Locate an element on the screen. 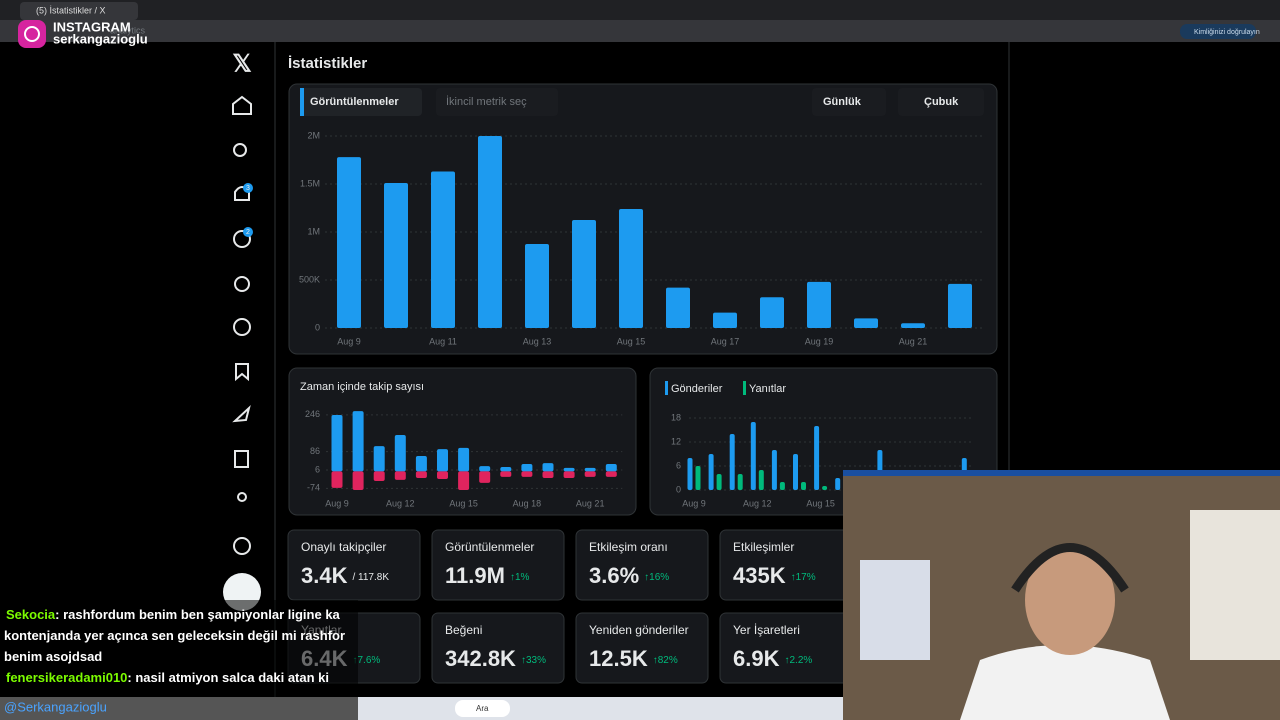 This screenshot has width=1280, height=720. overlay-handle: serkangazioglu is located at coordinates (100, 38).